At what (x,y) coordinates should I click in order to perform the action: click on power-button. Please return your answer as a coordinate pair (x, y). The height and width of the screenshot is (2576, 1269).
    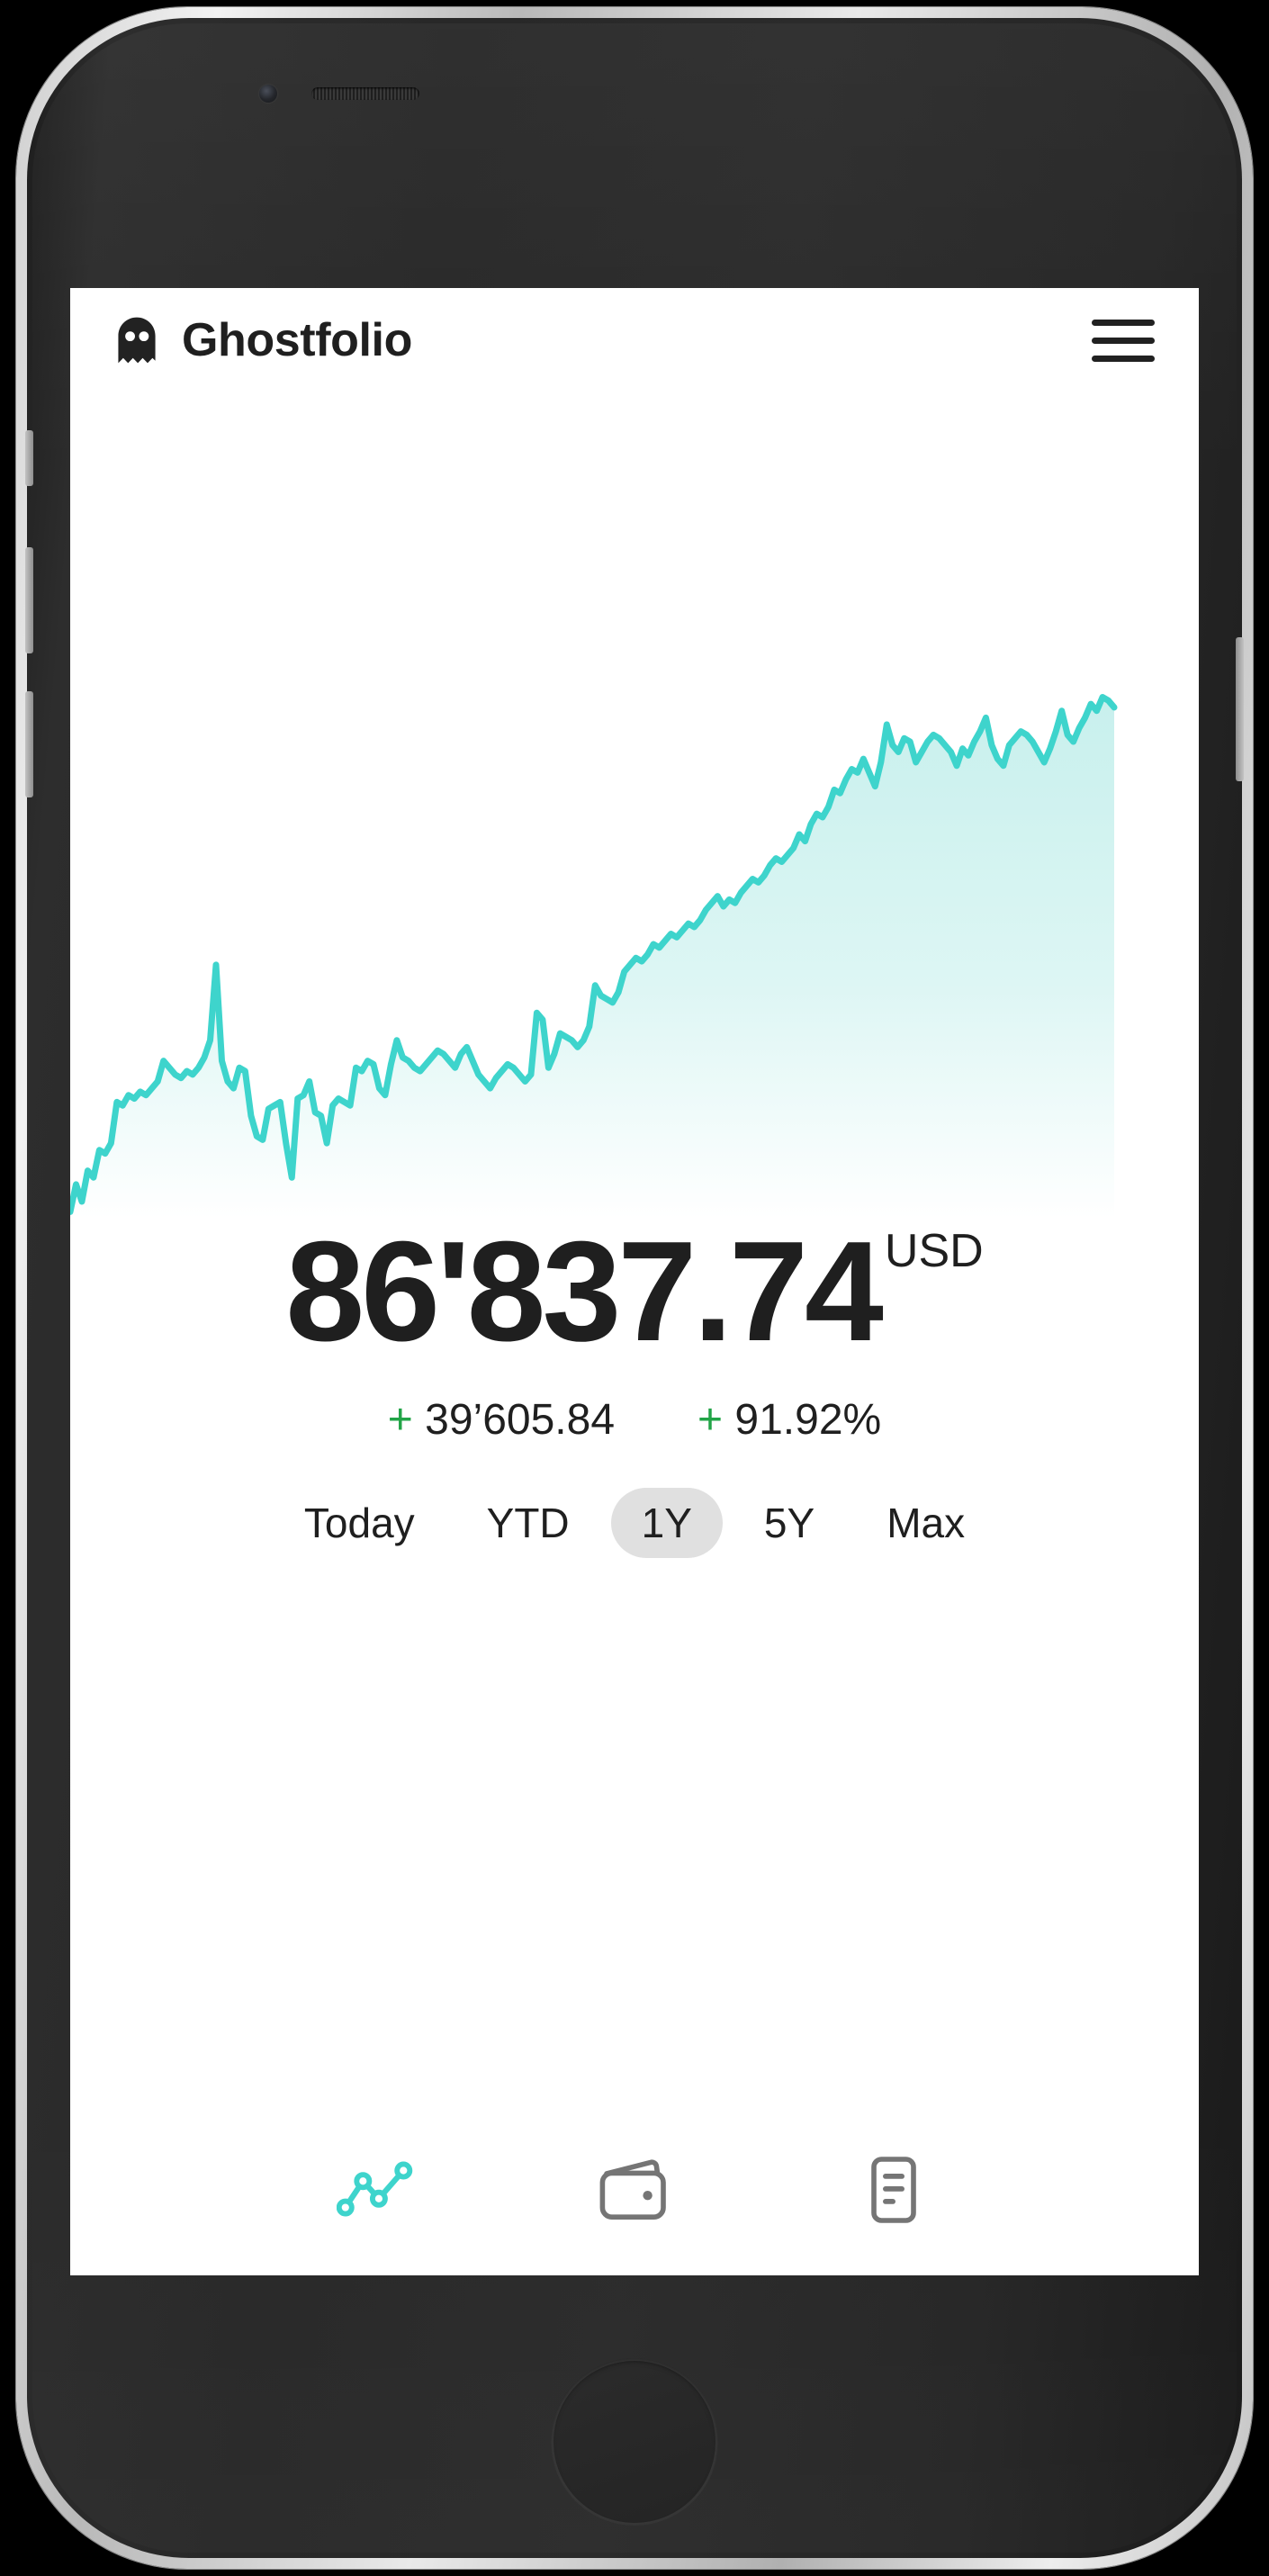
    Looking at the image, I should click on (1240, 709).